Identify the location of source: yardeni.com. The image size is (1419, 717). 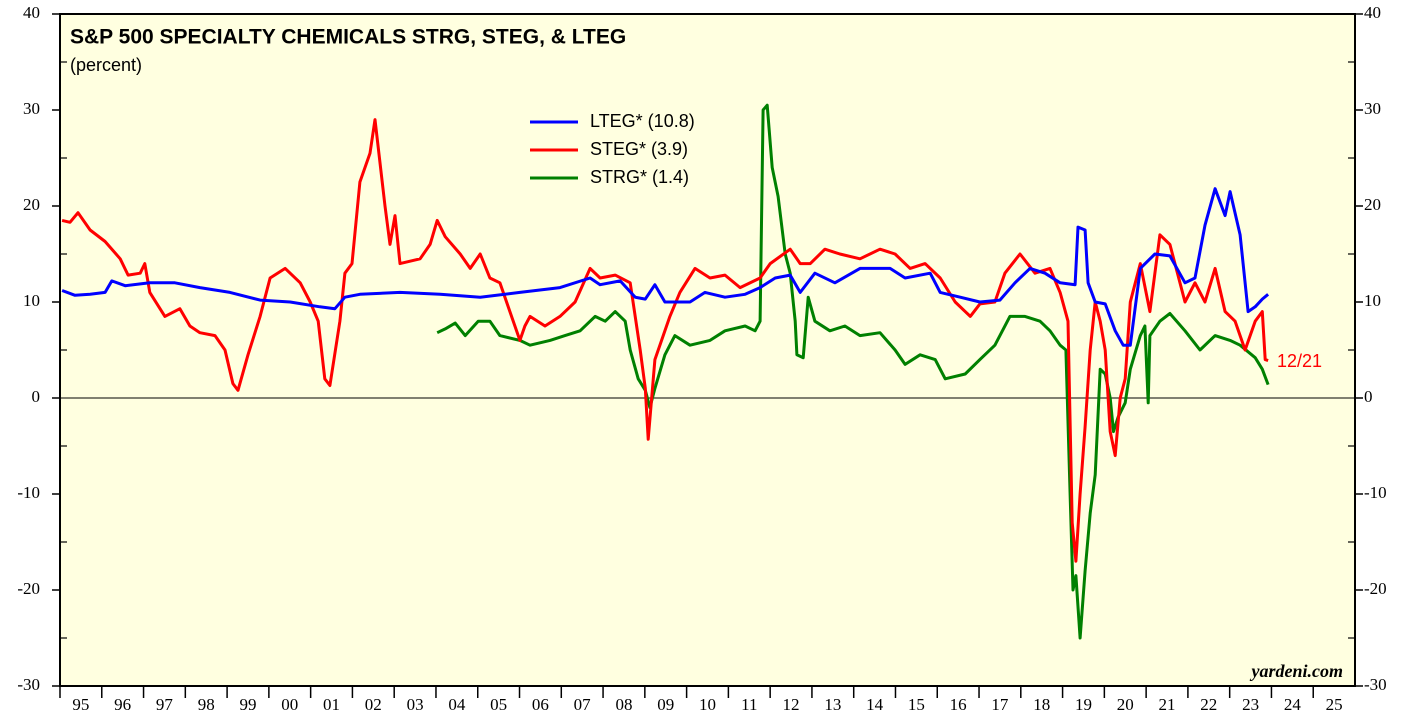
(1297, 671).